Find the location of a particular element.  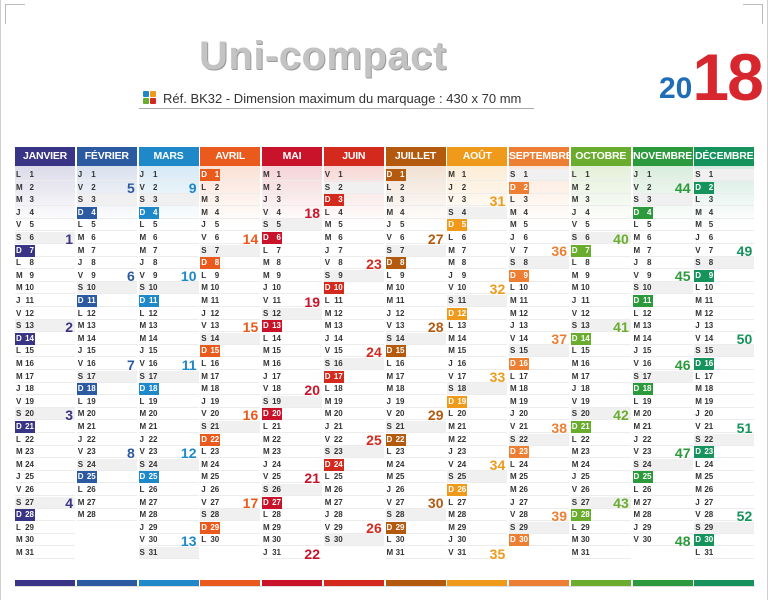

day-number: 24 is located at coordinates (276, 464).